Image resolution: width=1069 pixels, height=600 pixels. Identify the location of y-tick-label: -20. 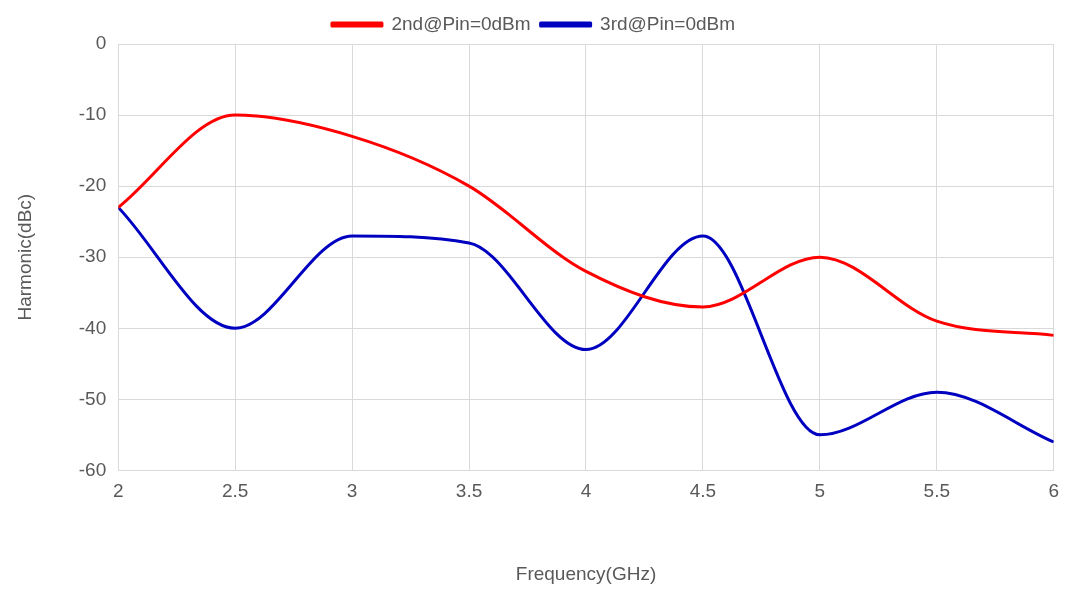
(92, 185).